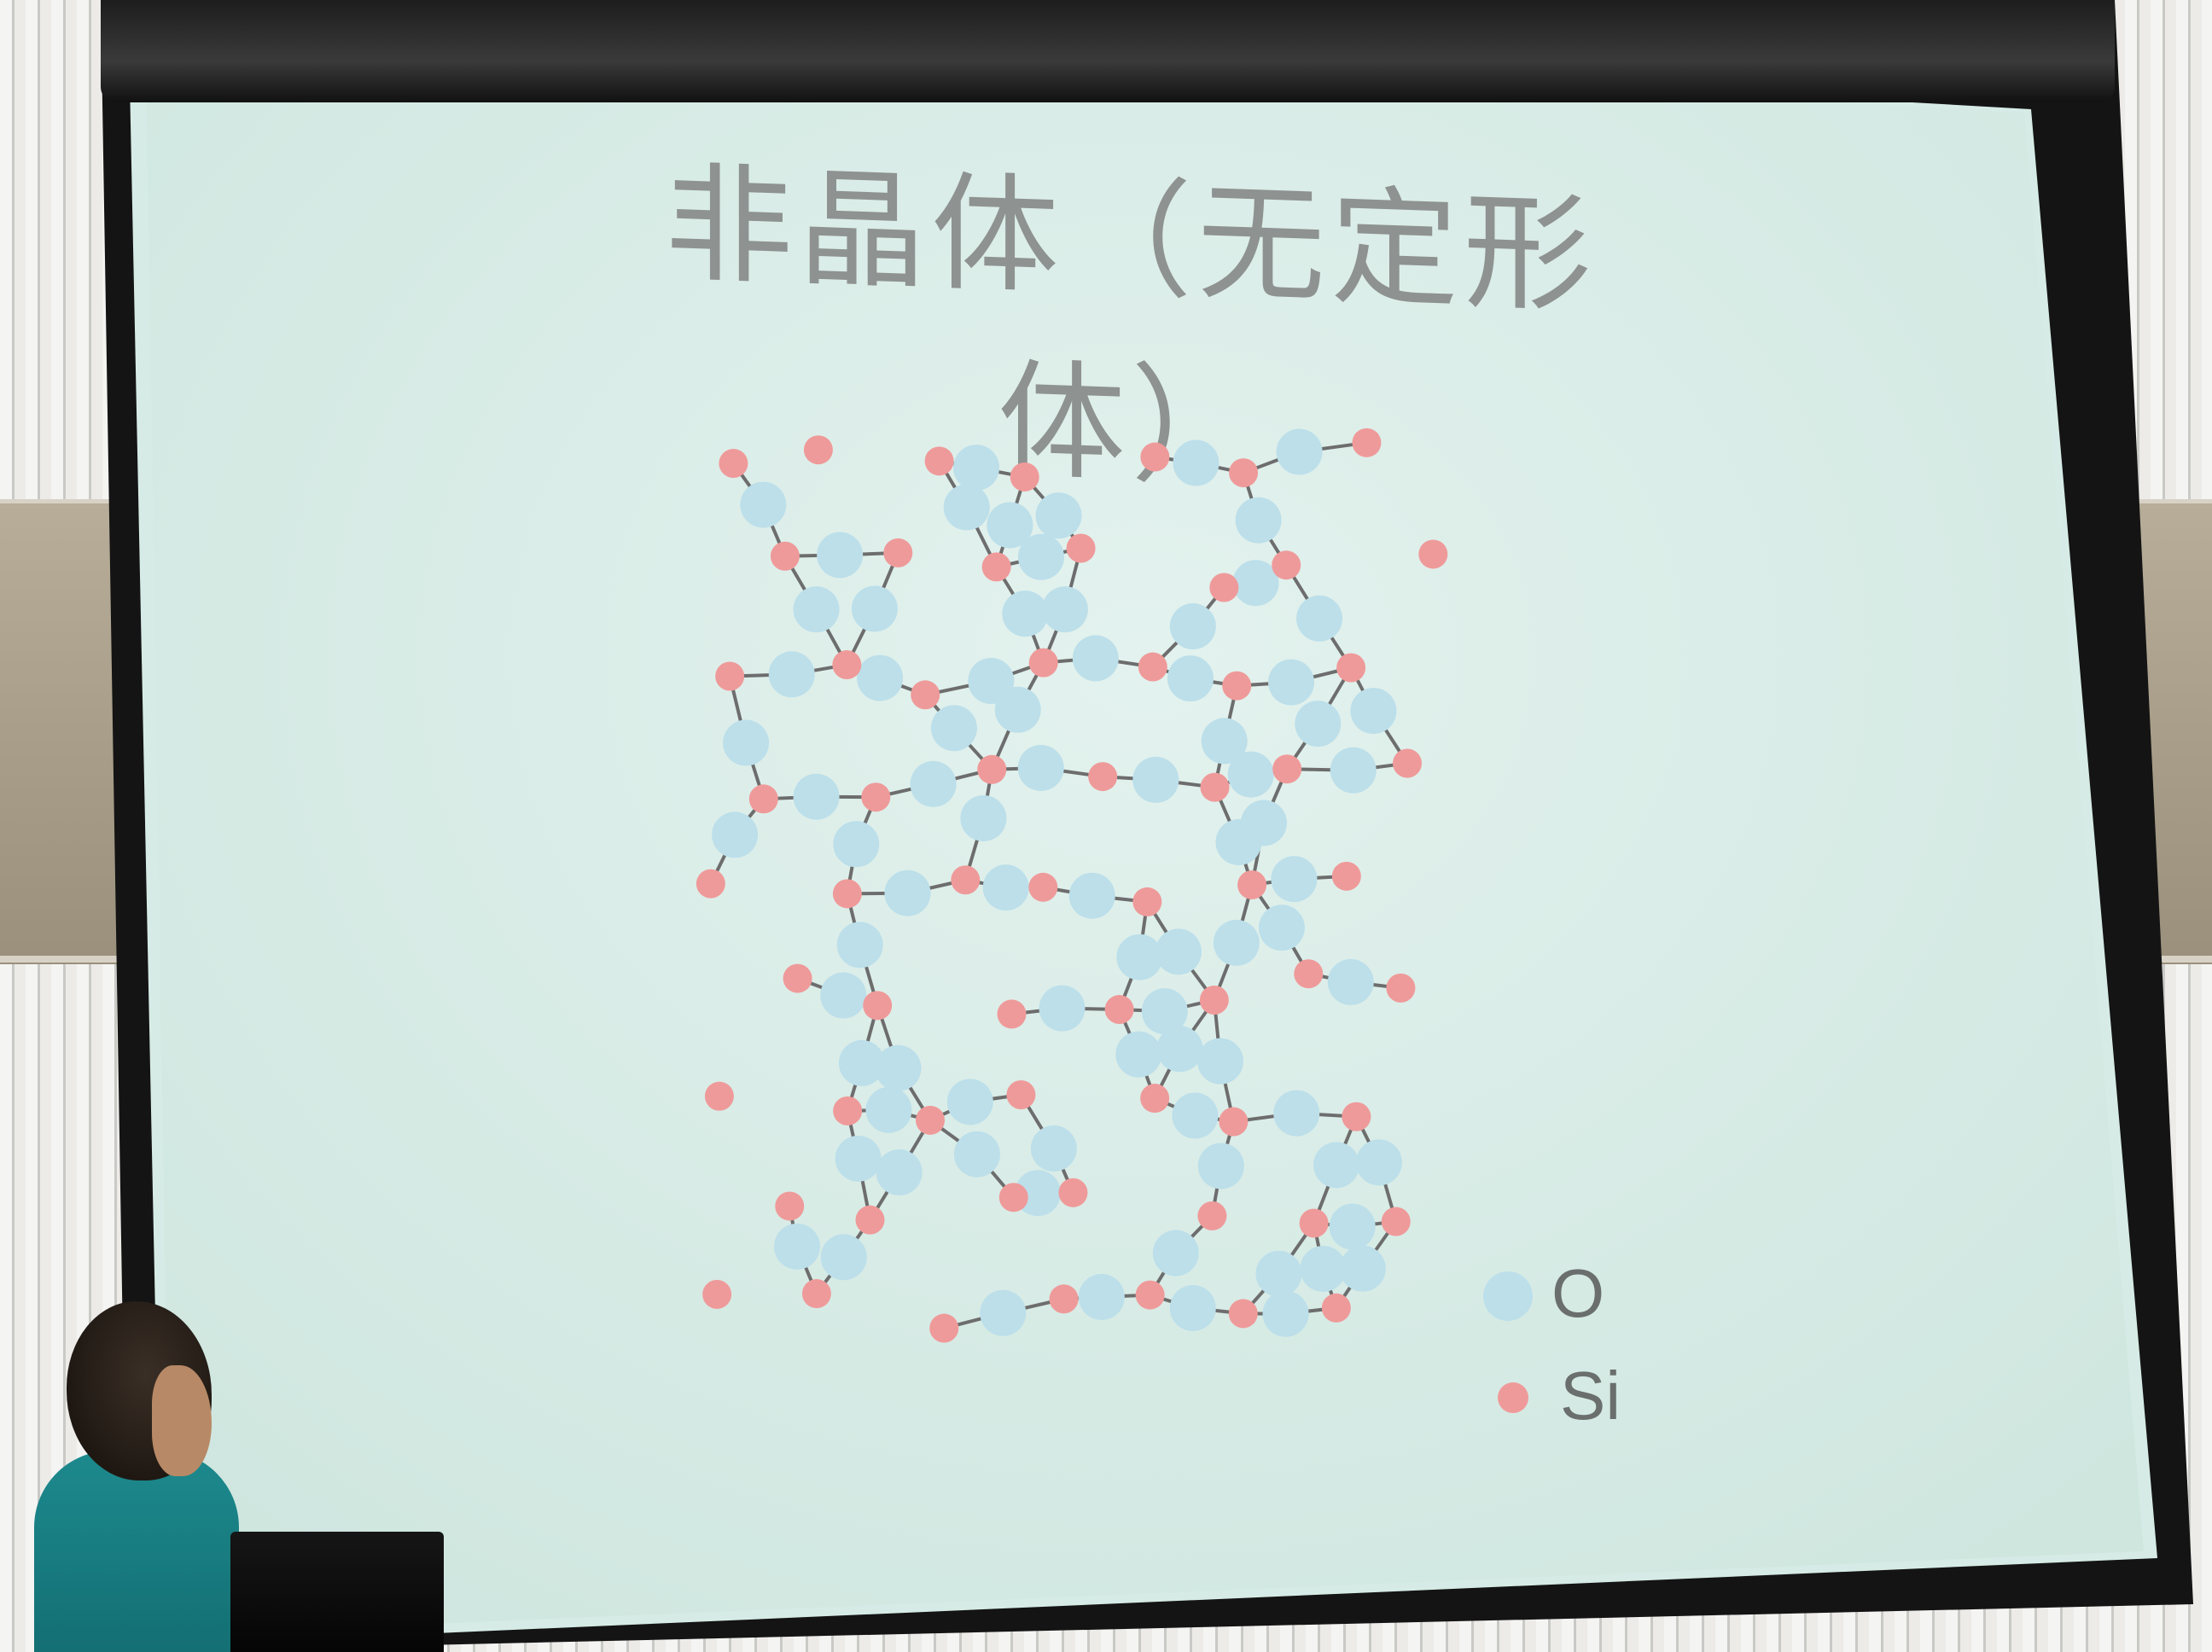 This screenshot has height=1652, width=2212. I want to click on screen-roller, so click(1108, 51).